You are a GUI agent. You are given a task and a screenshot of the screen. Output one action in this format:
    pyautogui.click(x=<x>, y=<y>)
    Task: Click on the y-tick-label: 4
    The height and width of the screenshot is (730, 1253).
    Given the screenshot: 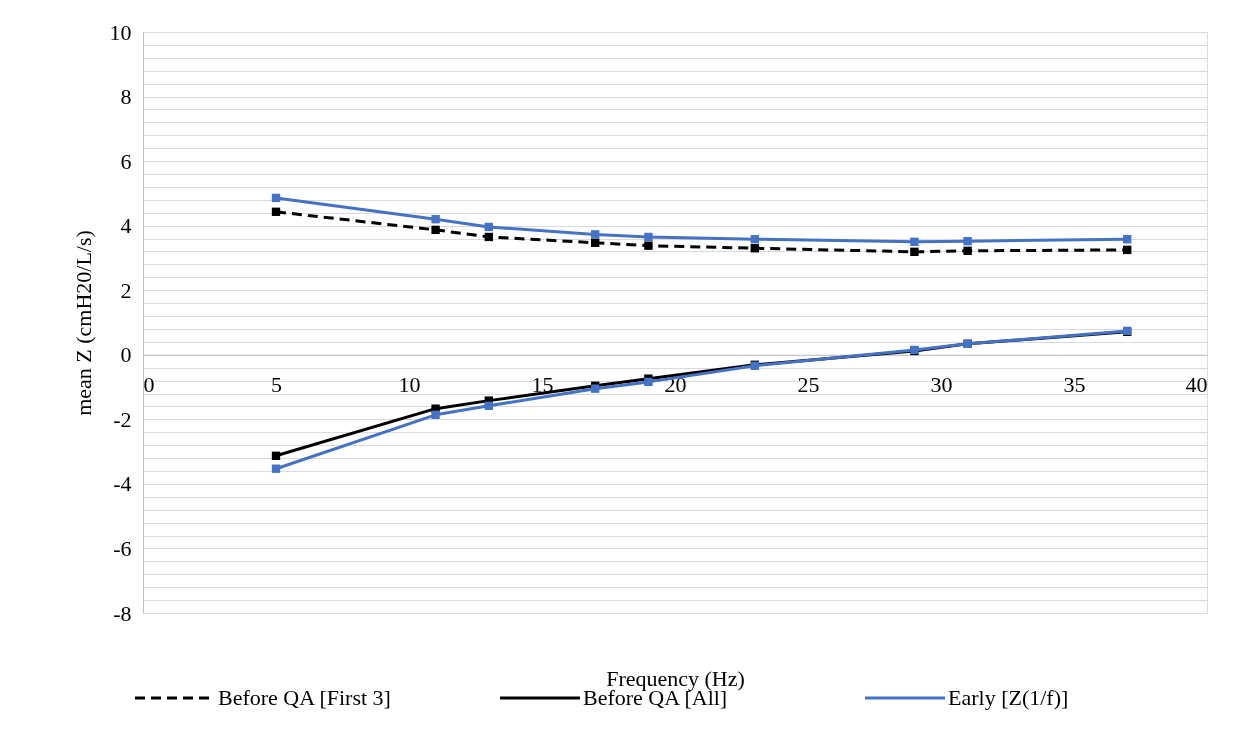 What is the action you would take?
    pyautogui.click(x=126, y=226)
    